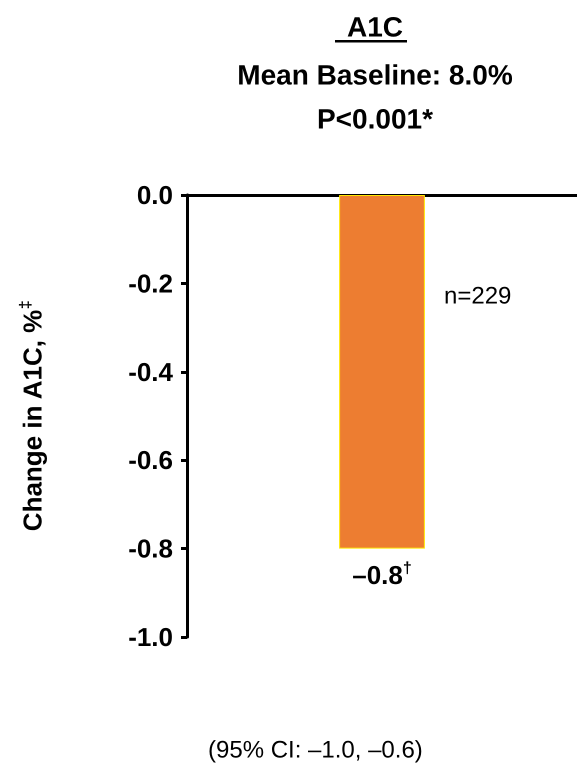  I want to click on y-tick-label: -0.2, so click(150, 283).